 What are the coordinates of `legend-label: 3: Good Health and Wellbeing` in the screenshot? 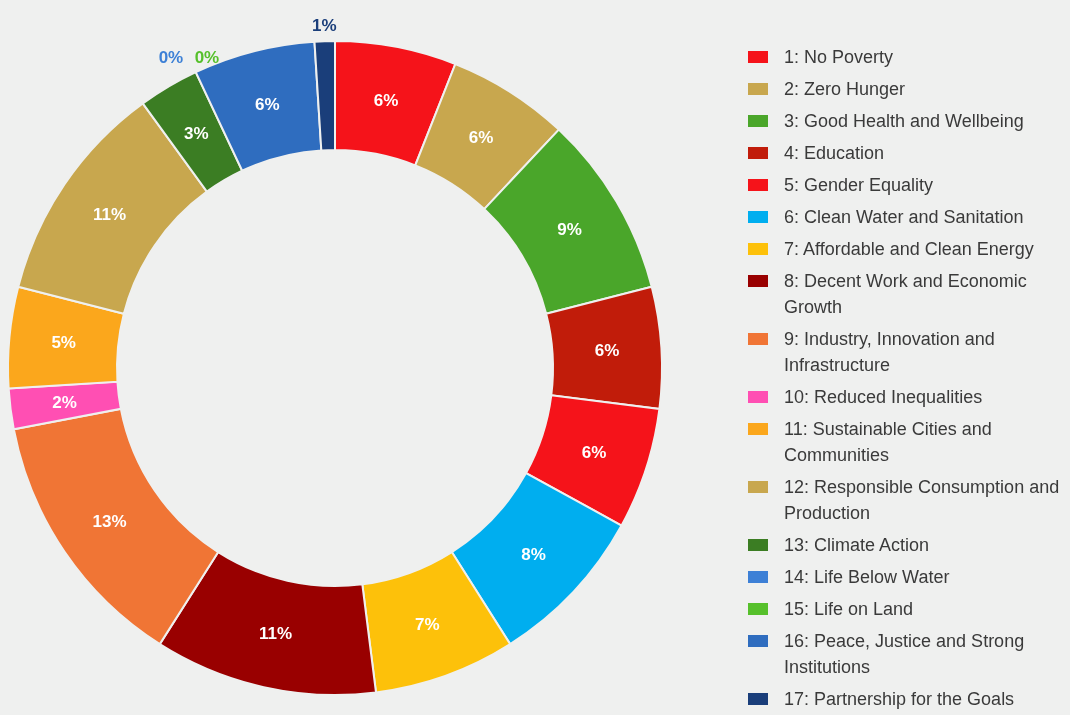 It's located at (904, 121).